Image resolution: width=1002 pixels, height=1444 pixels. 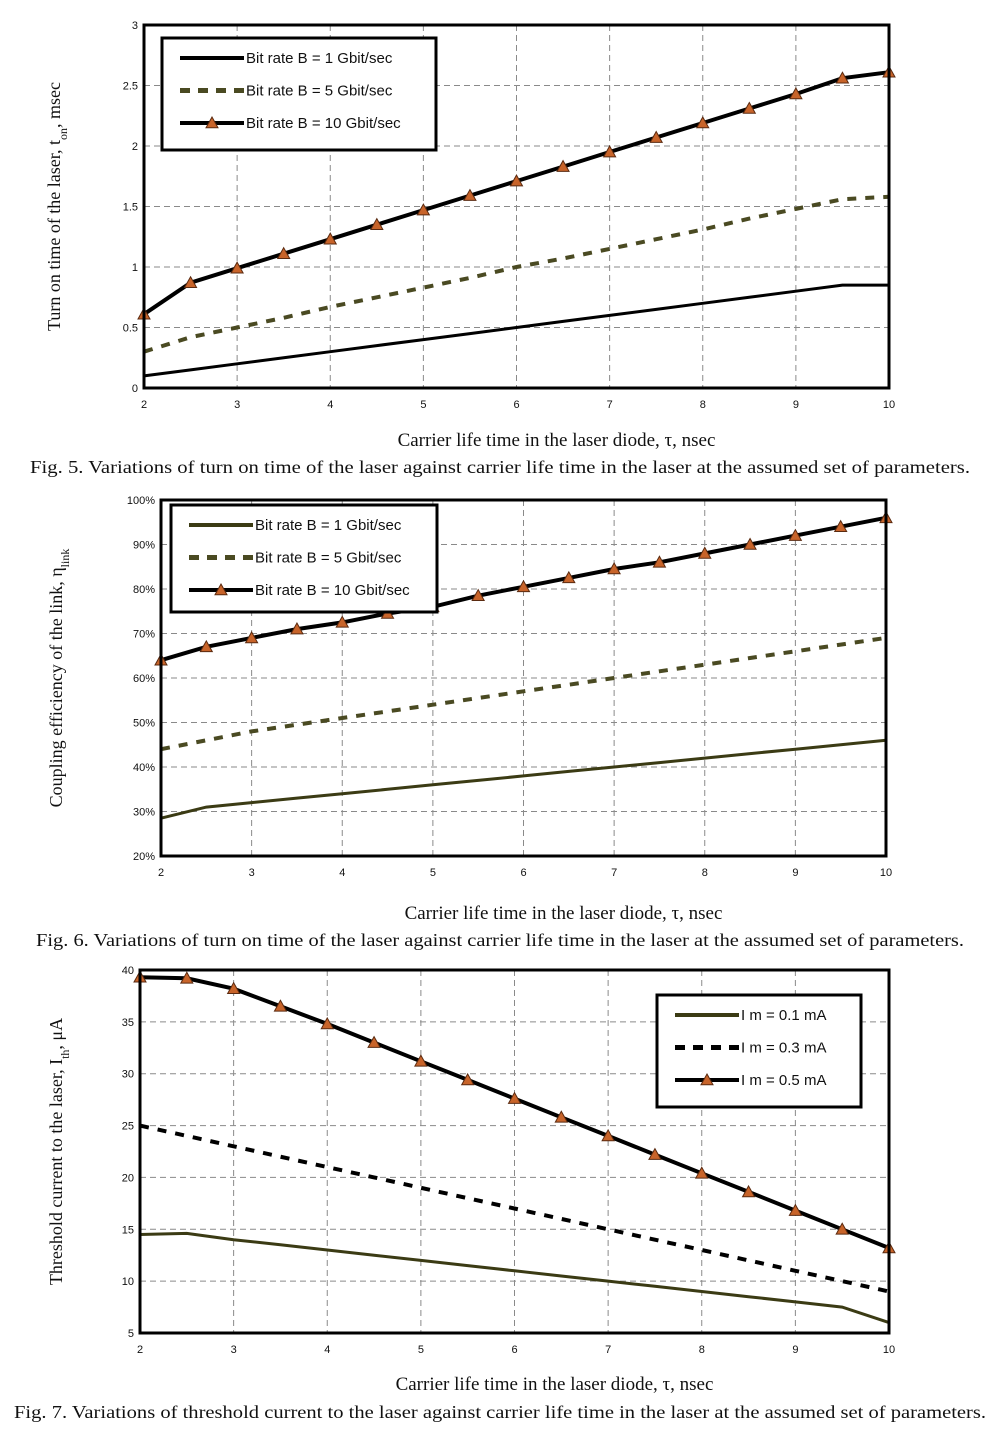 I want to click on y-axis-label: Threshold current to the laser, Ith, μA, so click(x=59, y=1151).